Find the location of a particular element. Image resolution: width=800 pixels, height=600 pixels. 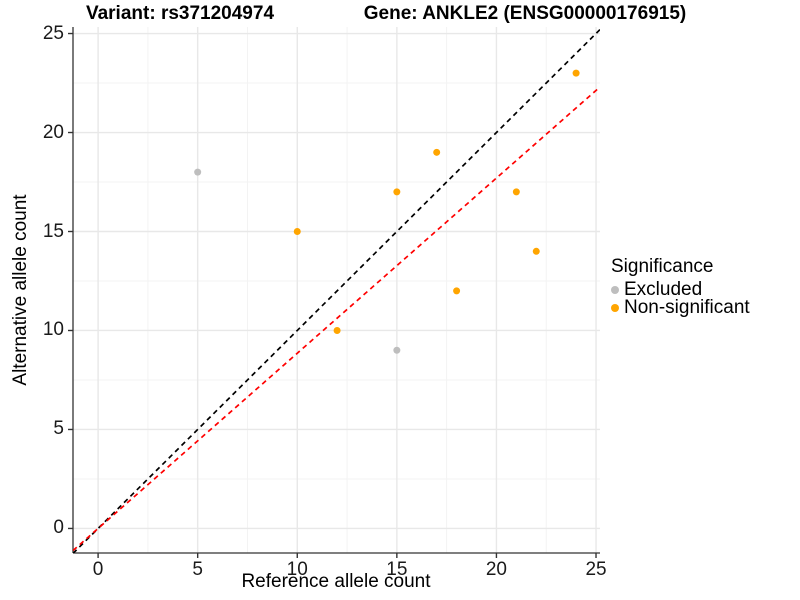

legend-item-excluded: Excluded is located at coordinates (680, 289).